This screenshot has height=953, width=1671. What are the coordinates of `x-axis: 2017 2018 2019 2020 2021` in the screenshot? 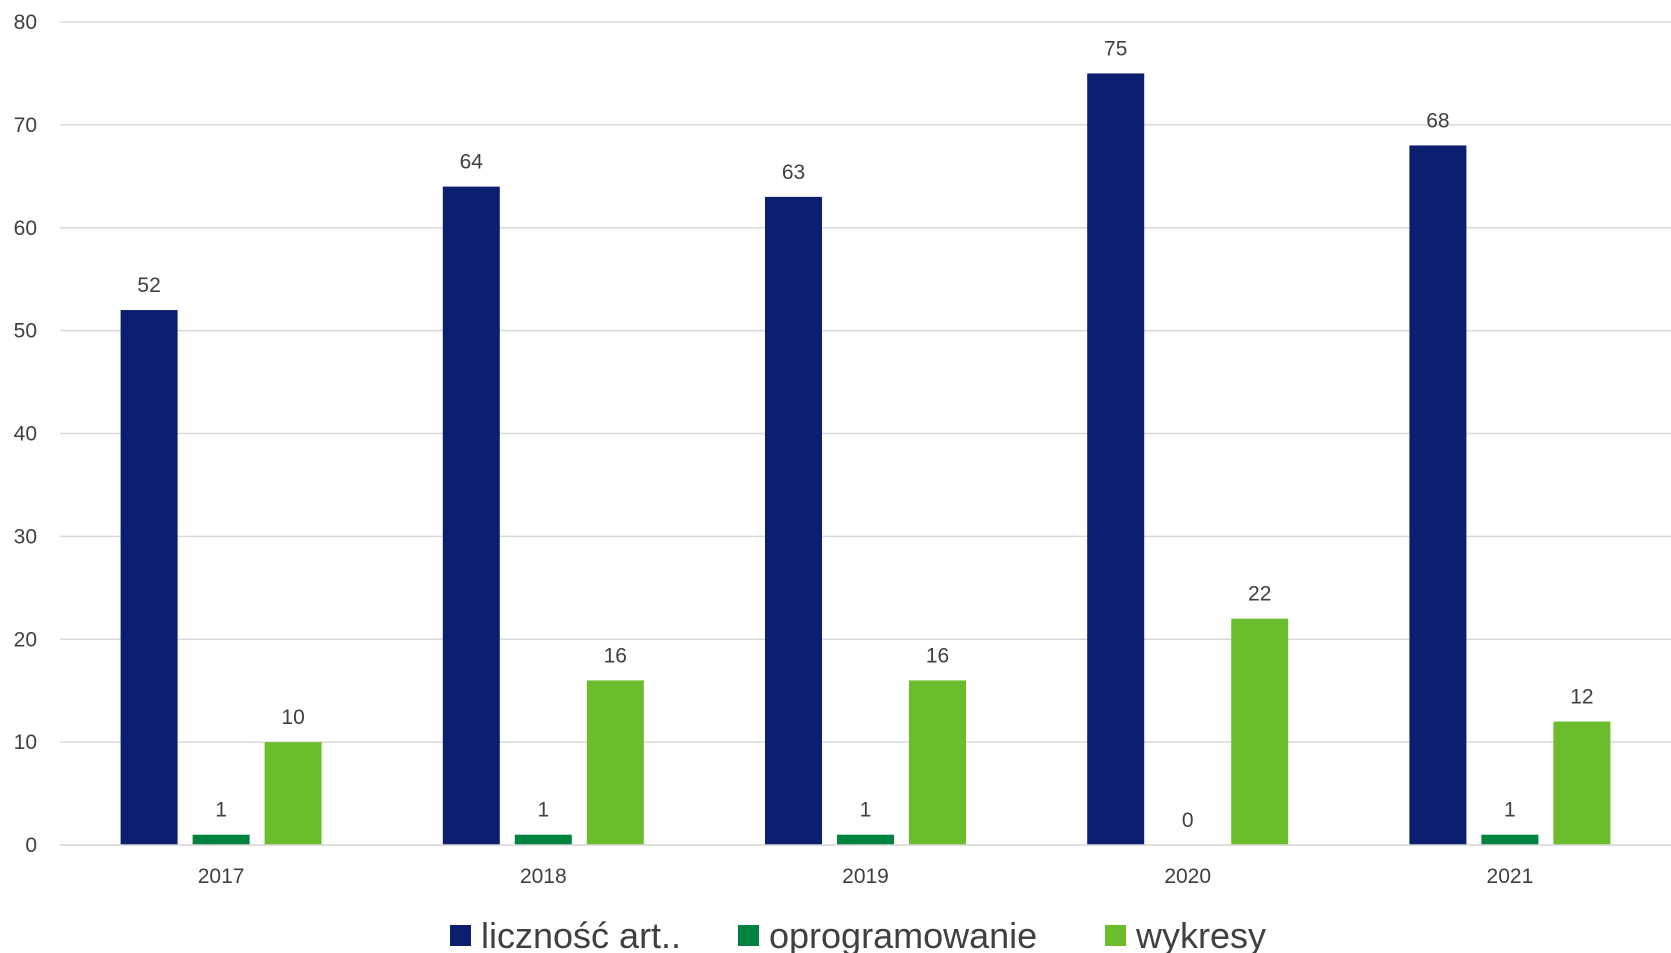 It's located at (865, 866).